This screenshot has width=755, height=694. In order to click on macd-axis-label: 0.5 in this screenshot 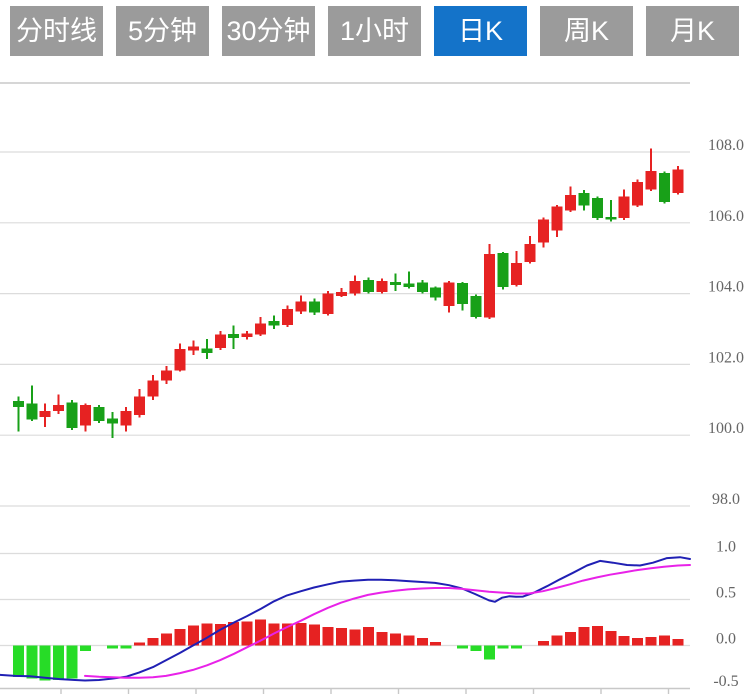, I will do `click(726, 593)`.